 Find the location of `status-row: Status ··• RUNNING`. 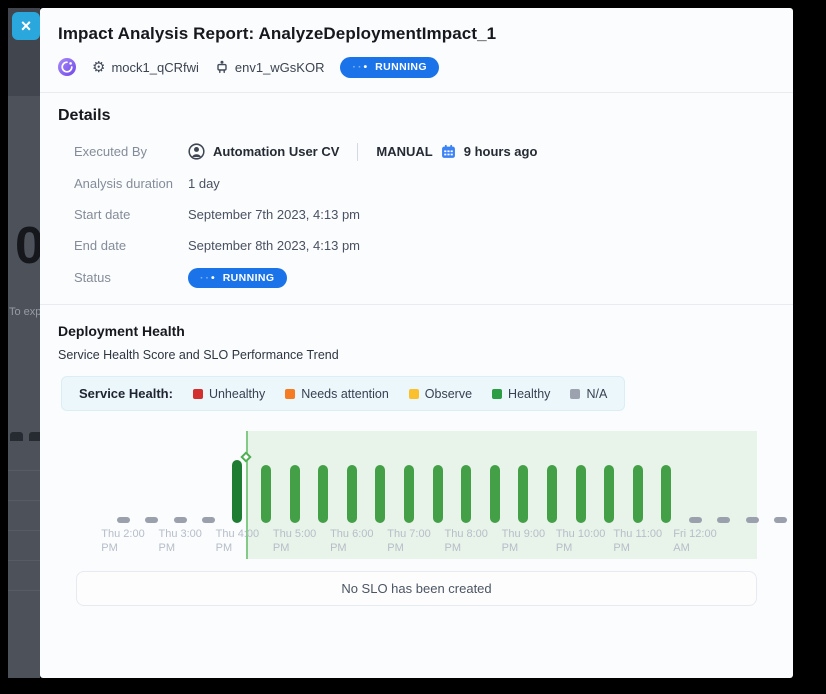

status-row: Status ··• RUNNING is located at coordinates (416, 278).